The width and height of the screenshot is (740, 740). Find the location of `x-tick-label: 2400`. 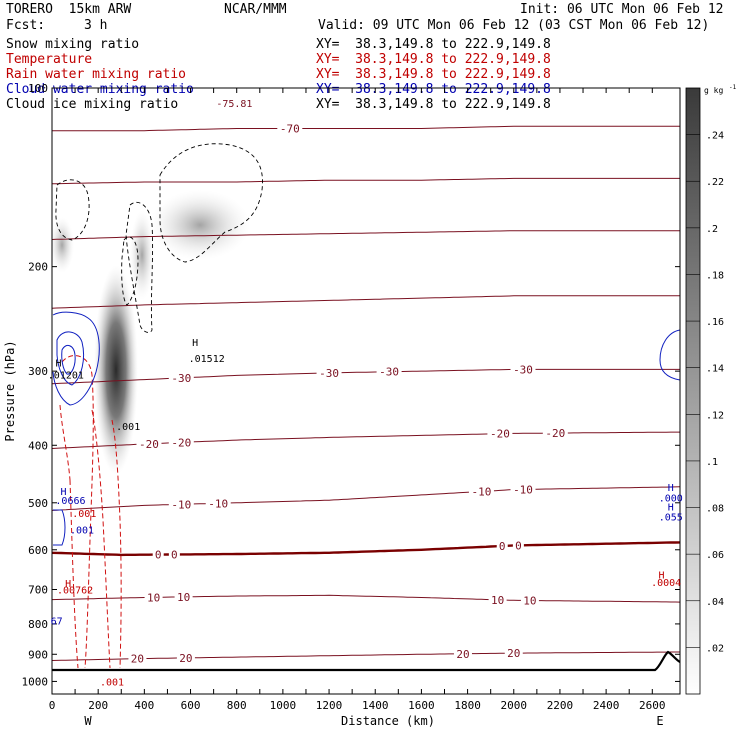

x-tick-label: 2400 is located at coordinates (606, 705).